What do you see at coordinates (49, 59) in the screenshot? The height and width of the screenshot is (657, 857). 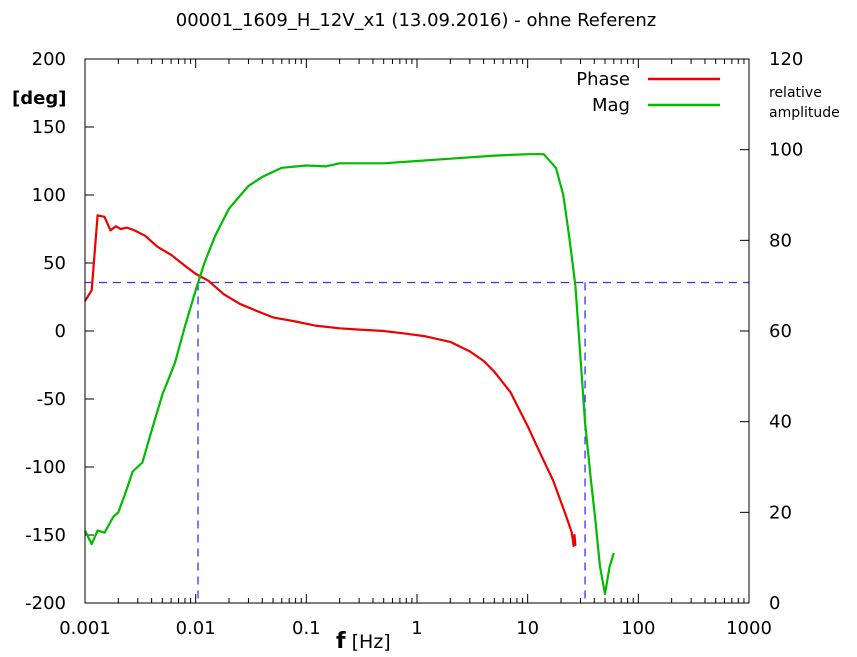 I see `y-left-tick-label: 200` at bounding box center [49, 59].